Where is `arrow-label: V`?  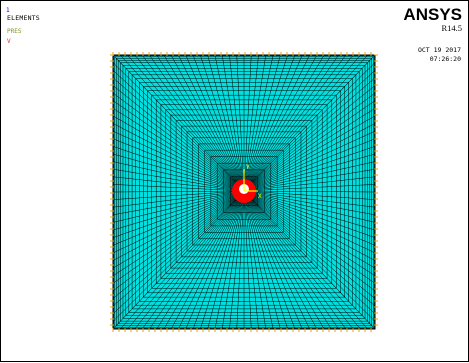
arrow-label: V is located at coordinates (9, 41).